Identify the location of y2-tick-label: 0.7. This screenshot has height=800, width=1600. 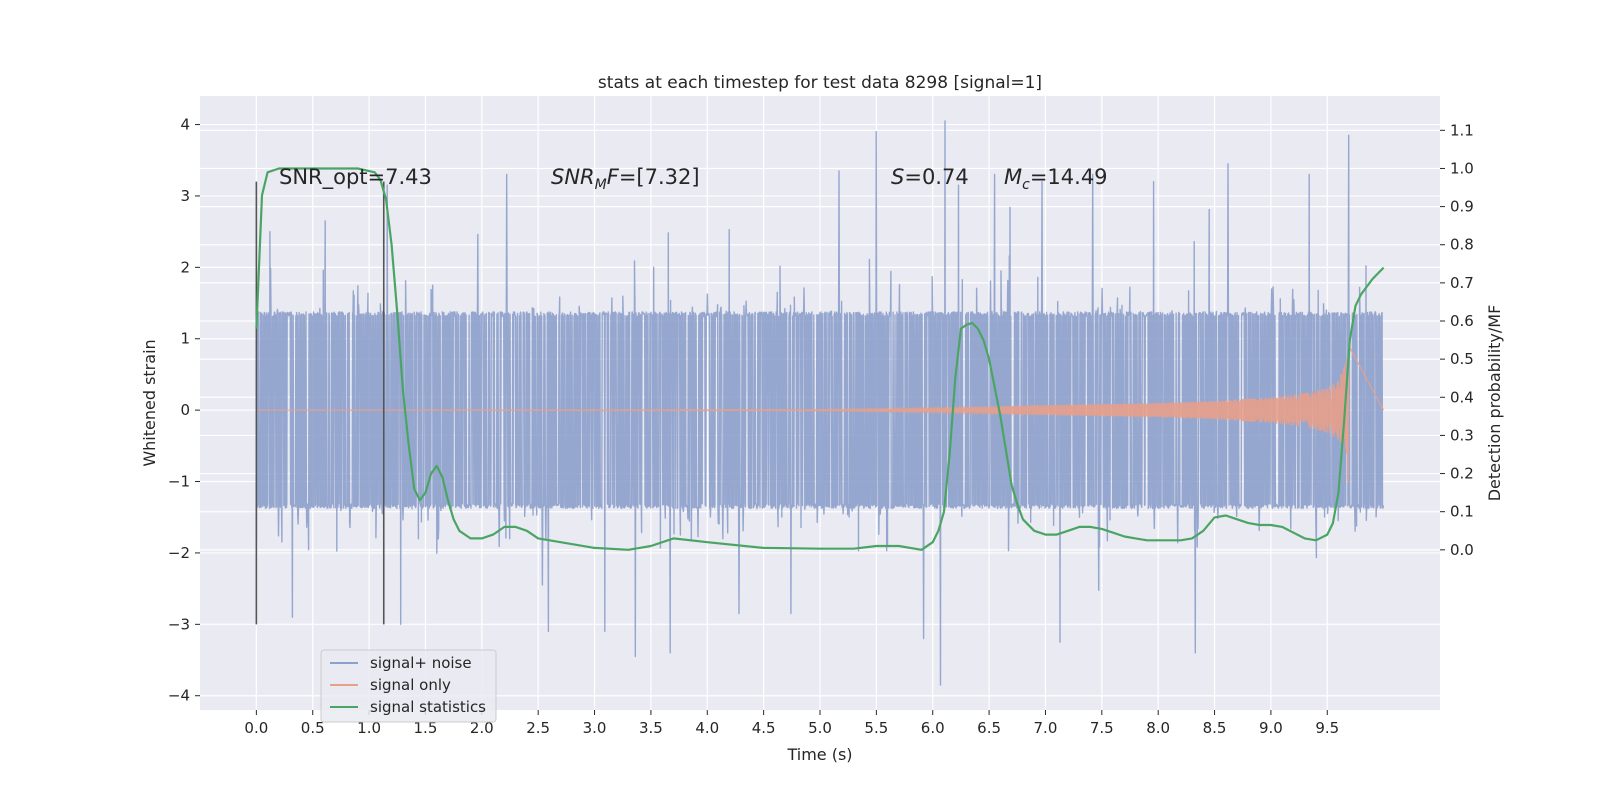
(1462, 283).